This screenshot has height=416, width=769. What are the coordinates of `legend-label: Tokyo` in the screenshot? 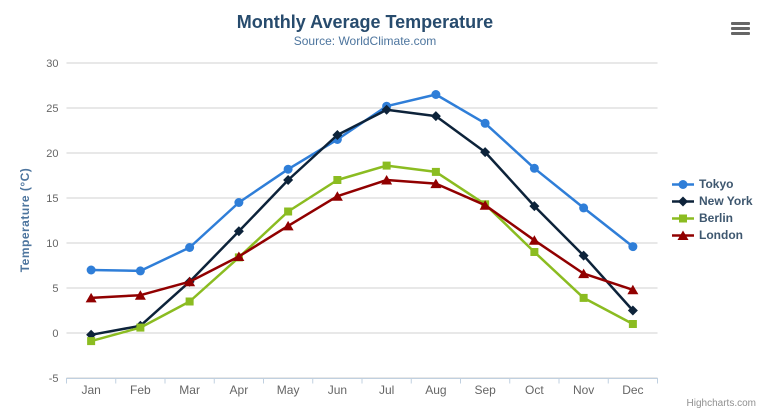 It's located at (716, 184).